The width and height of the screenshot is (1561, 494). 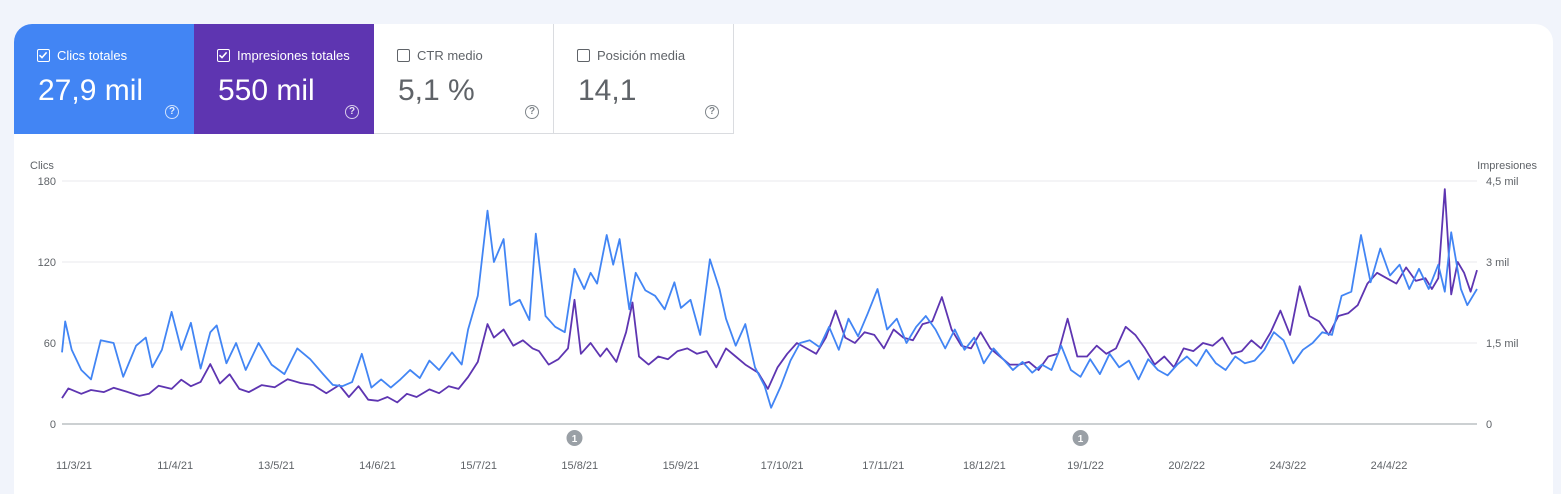 What do you see at coordinates (223, 55) in the screenshot?
I see `impressions-checkbox` at bounding box center [223, 55].